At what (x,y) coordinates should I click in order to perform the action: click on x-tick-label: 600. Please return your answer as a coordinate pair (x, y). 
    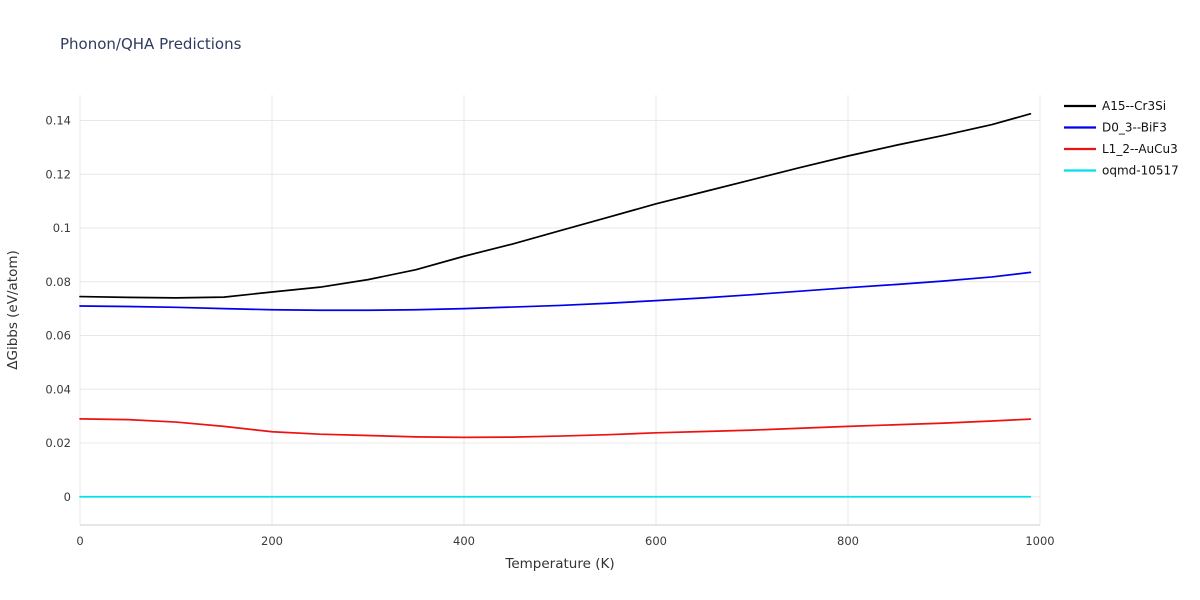
    Looking at the image, I should click on (656, 541).